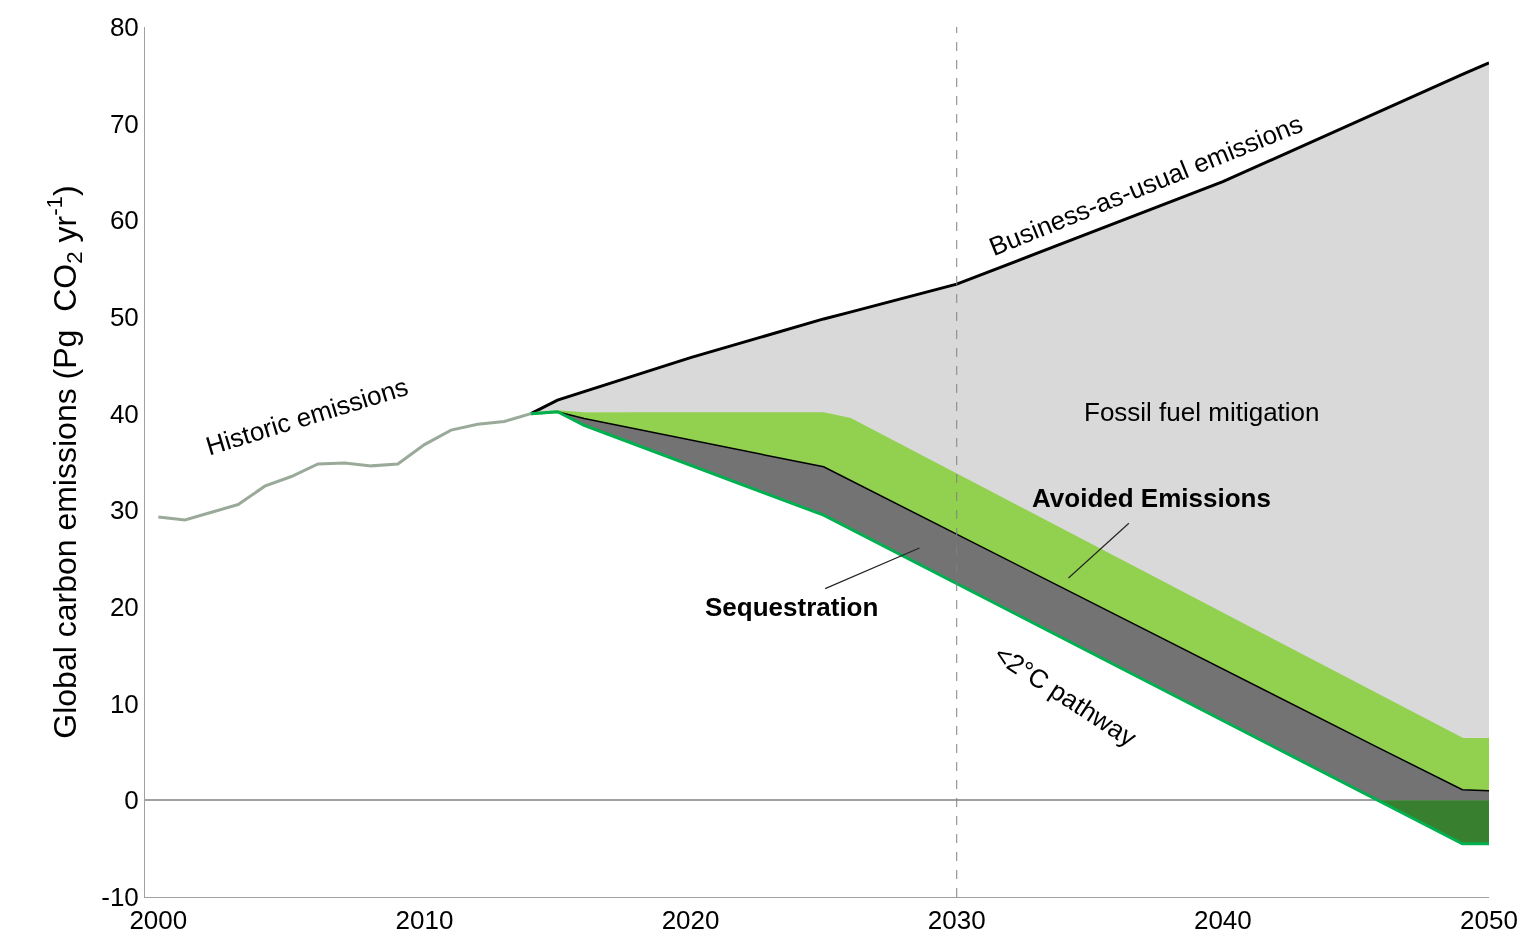  Describe the element at coordinates (124, 123) in the screenshot. I see `y-tick-label: 70` at that location.